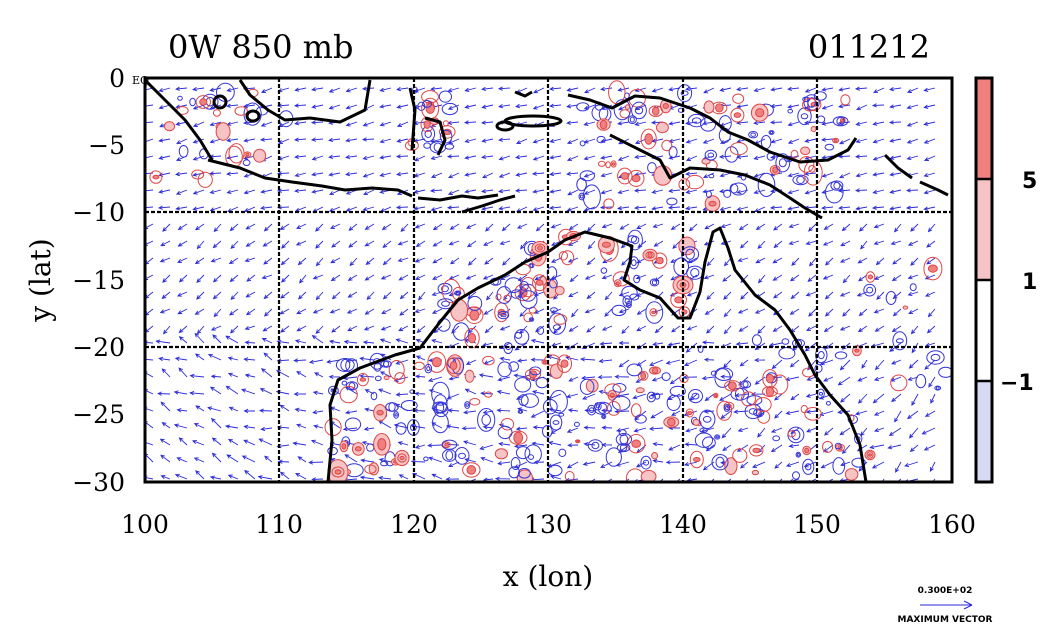 The width and height of the screenshot is (1056, 631). What do you see at coordinates (916, 175) in the screenshot?
I see `island-solomon` at bounding box center [916, 175].